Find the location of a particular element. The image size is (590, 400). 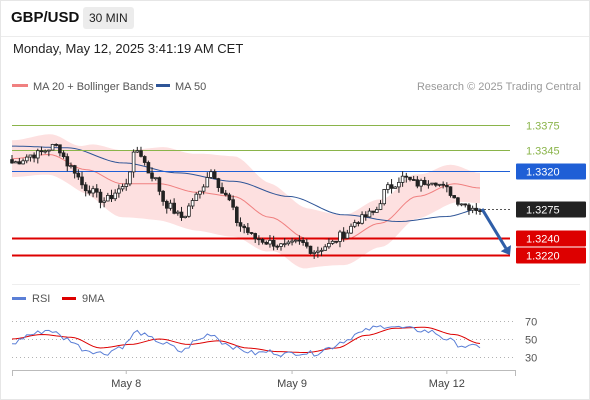

forecast-arrow is located at coordinates (495, 231).